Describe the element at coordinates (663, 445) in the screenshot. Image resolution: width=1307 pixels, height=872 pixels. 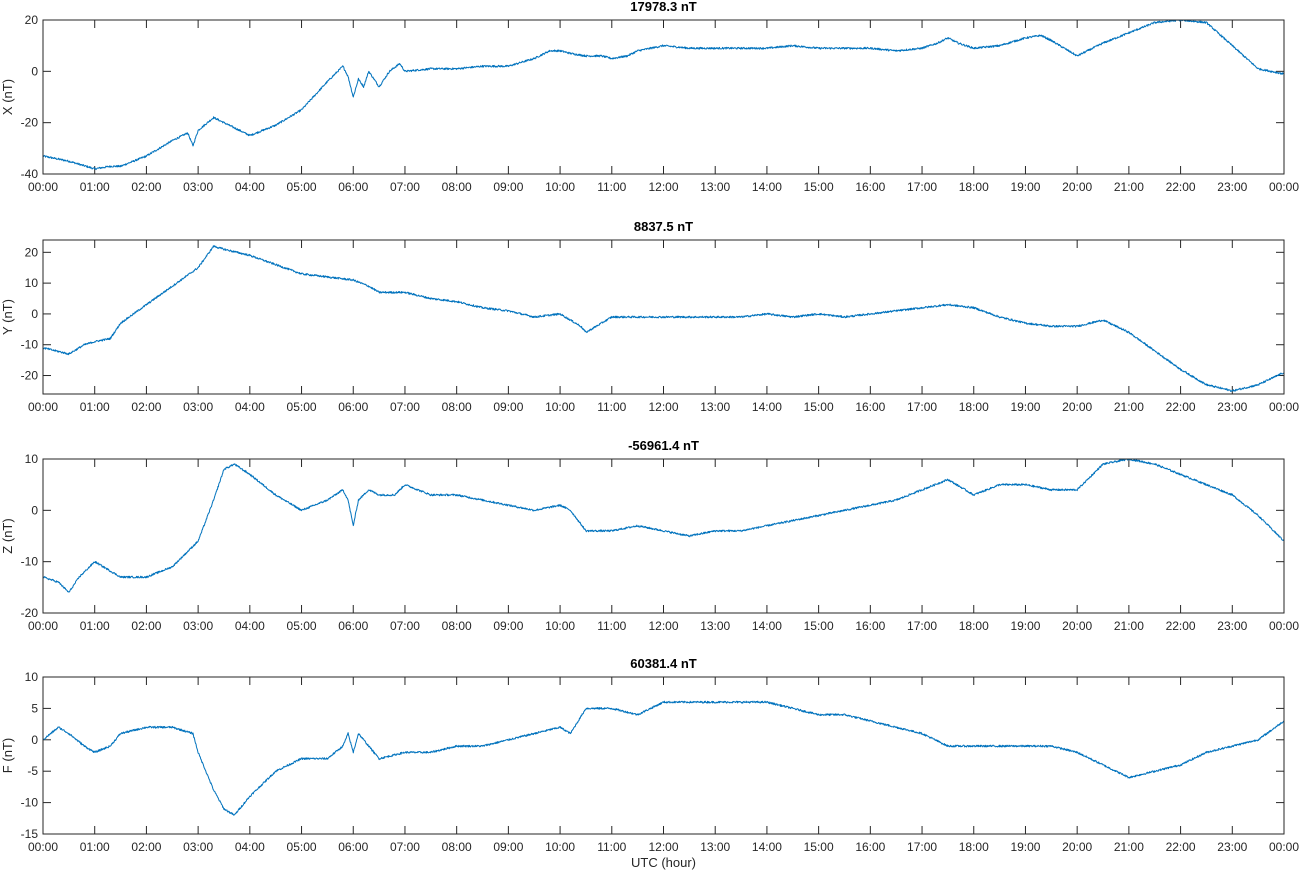
I see `panel-title: -56961.4 nT` at that location.